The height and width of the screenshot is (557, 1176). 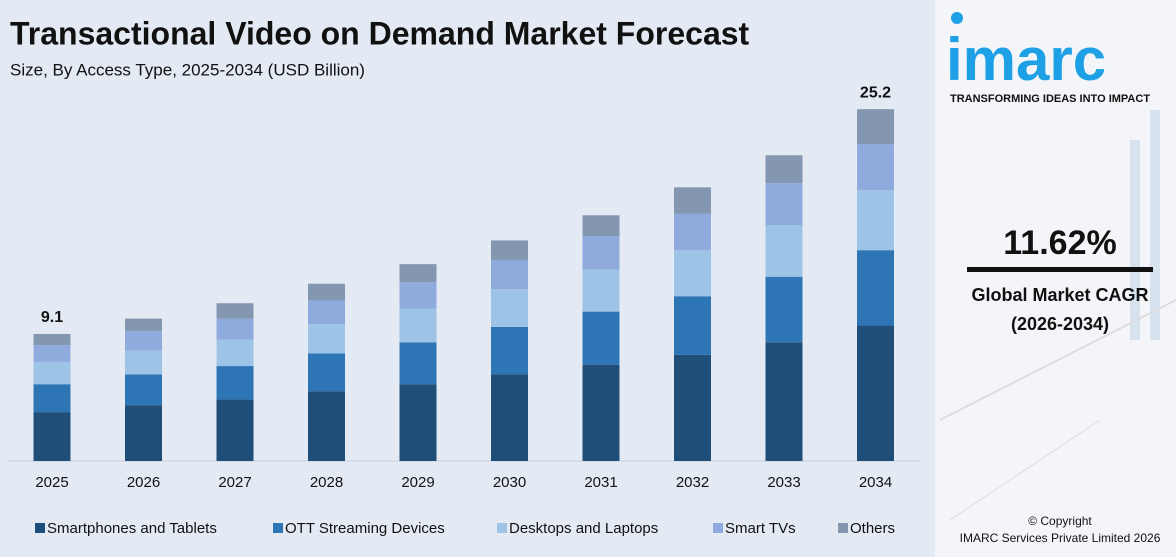 What do you see at coordinates (1060, 538) in the screenshot?
I see `company: IMARC Services Private Limited 2026` at bounding box center [1060, 538].